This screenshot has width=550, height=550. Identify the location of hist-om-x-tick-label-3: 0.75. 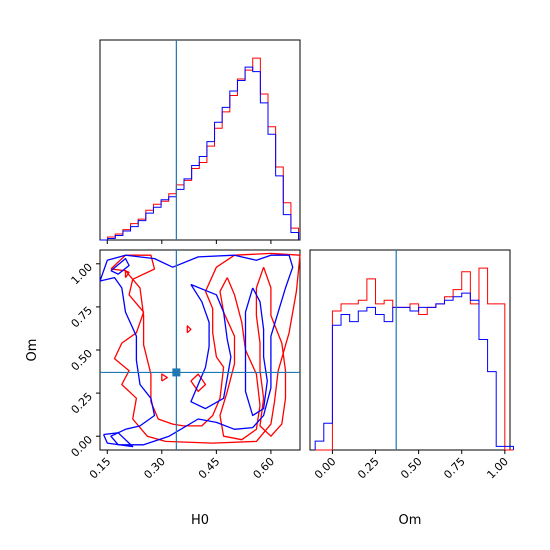
(454, 468).